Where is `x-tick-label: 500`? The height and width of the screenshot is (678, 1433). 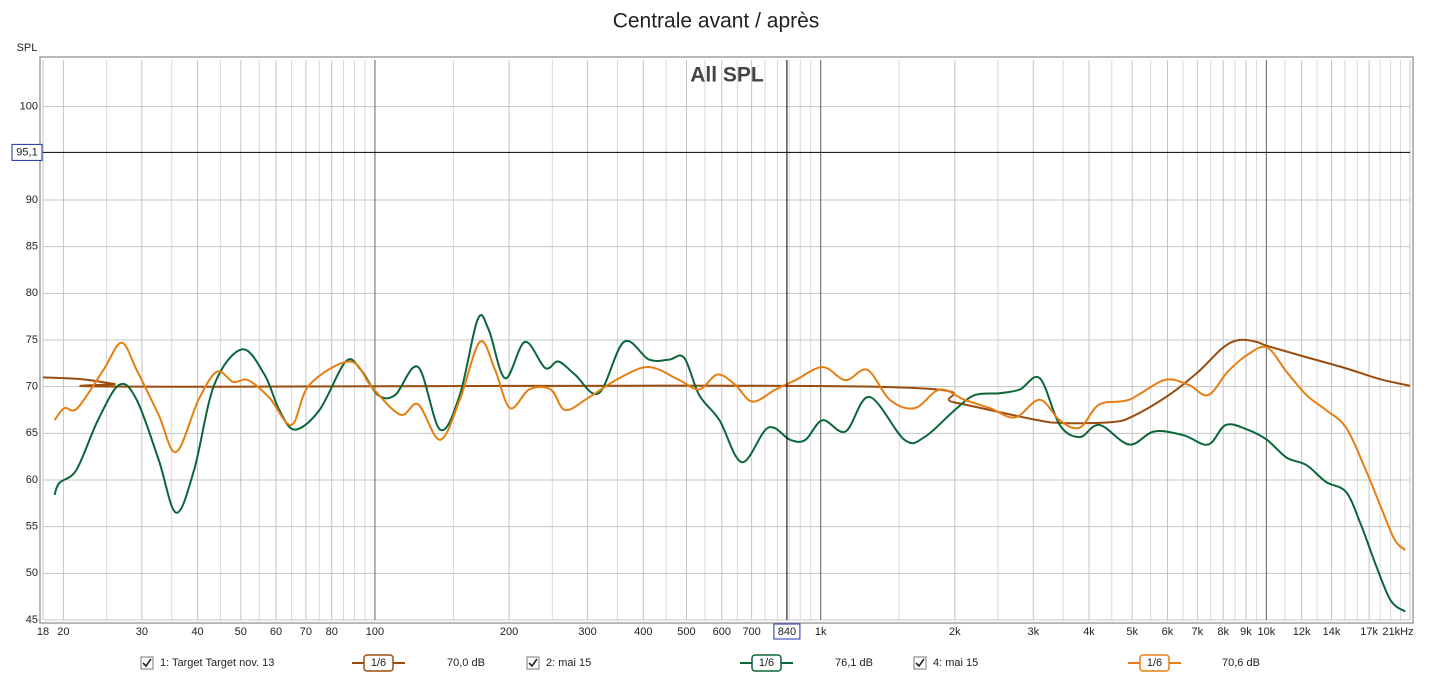 x-tick-label: 500 is located at coordinates (686, 632).